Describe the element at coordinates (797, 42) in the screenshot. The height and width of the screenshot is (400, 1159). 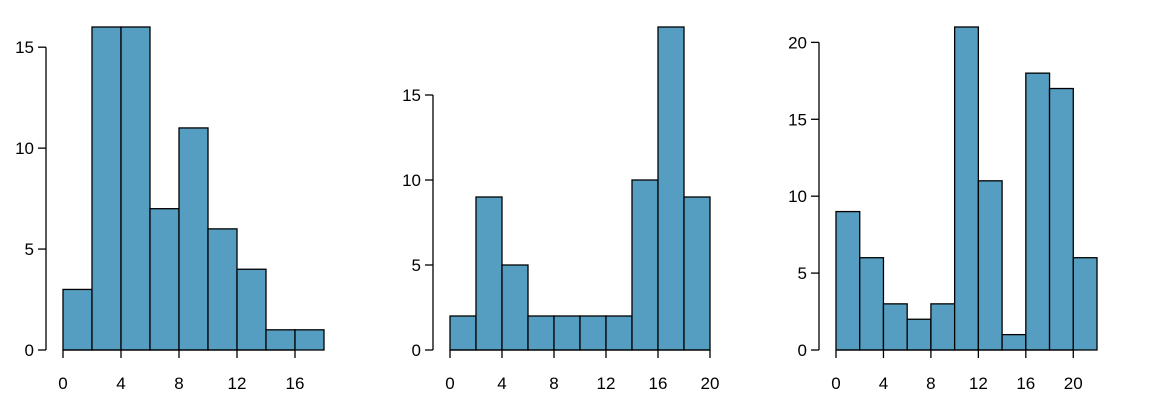
I see `y-tick-label: 20` at that location.